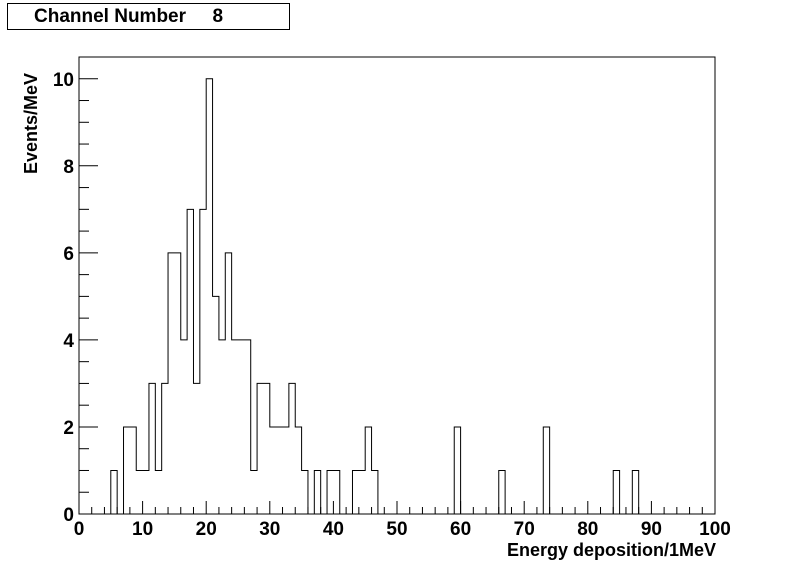  I want to click on chart-title-value: 8, so click(218, 16).